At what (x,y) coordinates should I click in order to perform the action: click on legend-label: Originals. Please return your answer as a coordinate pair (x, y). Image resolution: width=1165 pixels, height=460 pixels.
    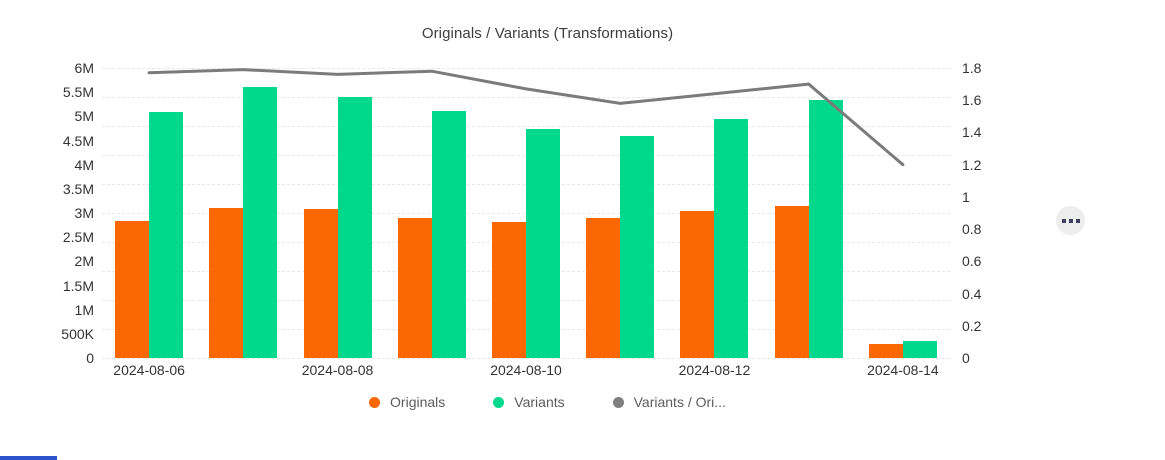
    Looking at the image, I should click on (418, 402).